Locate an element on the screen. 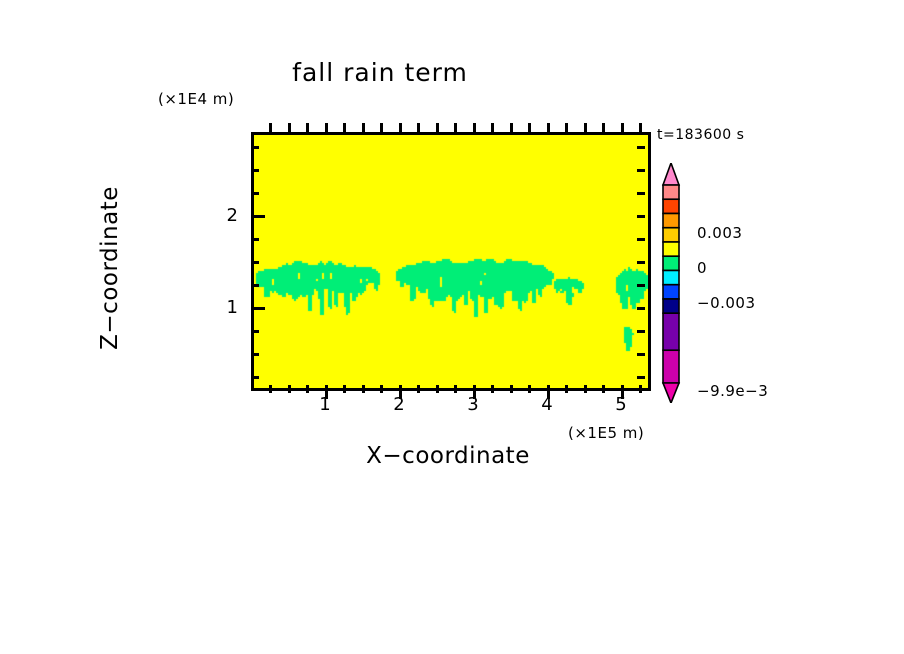 Image resolution: width=904 pixels, height=654 pixels. x-axis-tick-label: 4 is located at coordinates (547, 404).